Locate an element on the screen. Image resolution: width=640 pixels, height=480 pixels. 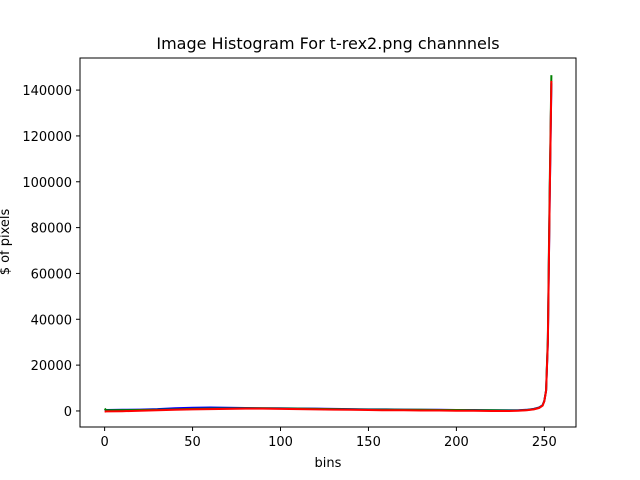
x-tick-label: 0 is located at coordinates (104, 442).